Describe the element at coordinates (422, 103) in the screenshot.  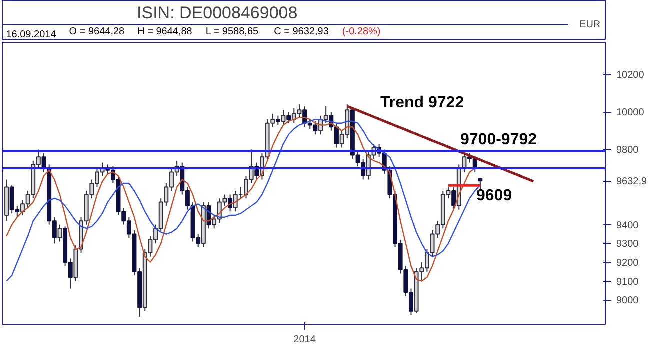
I see `annotation: Trend 9722` at that location.